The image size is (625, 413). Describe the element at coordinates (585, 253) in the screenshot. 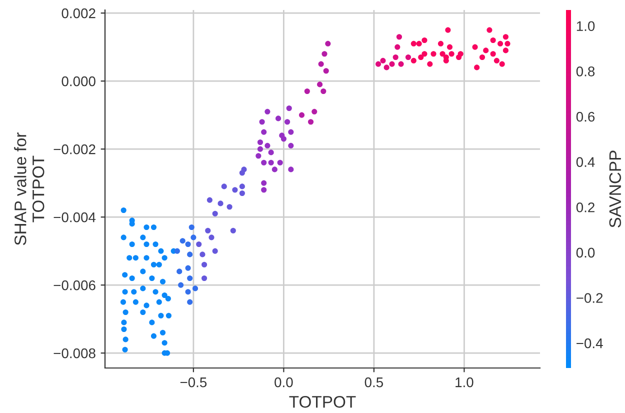

I see `color-bar-label: 0.0` at that location.